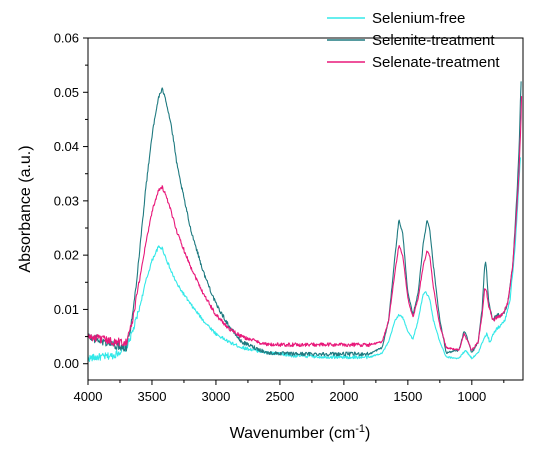 The height and width of the screenshot is (454, 550). Describe the element at coordinates (418, 18) in the screenshot. I see `legend-label: Selenium-free` at that location.